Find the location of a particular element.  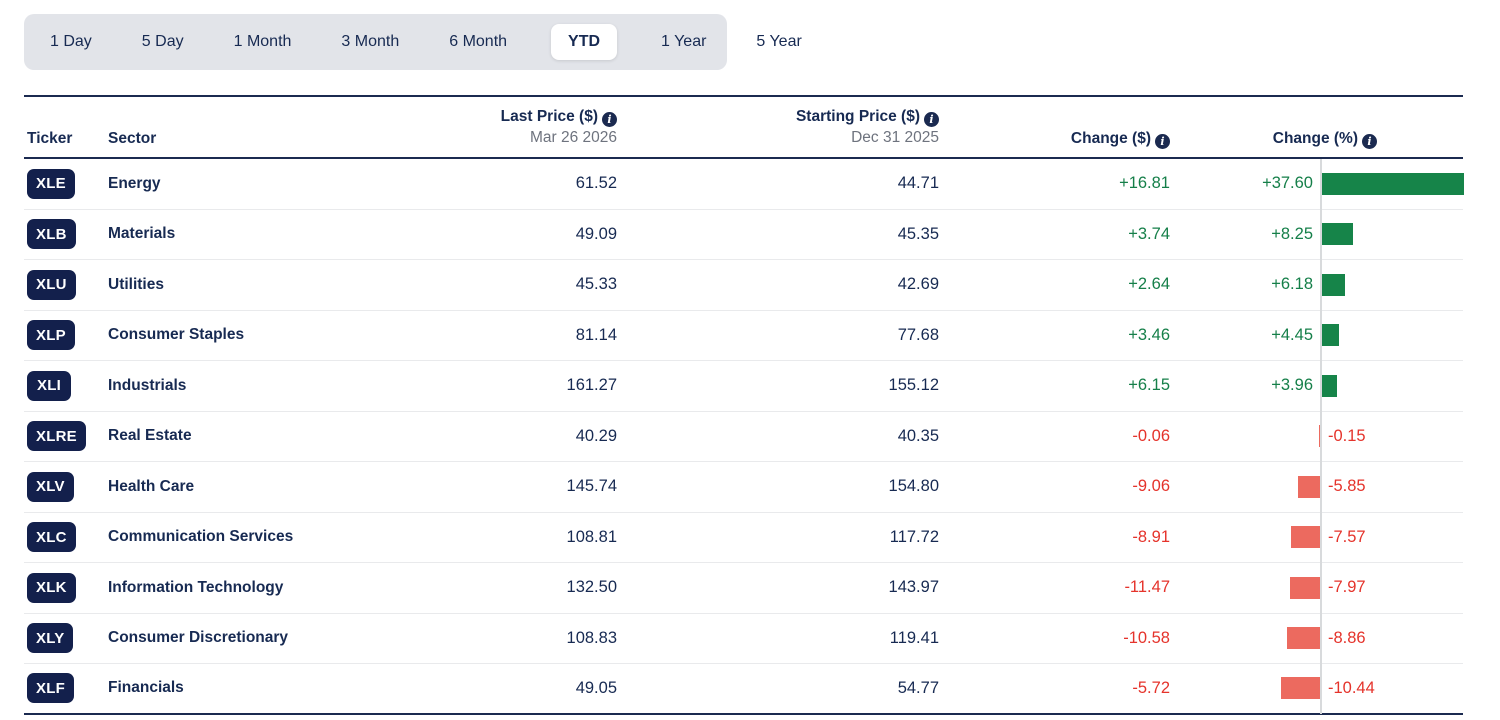

change-percent-value: -8.86 is located at coordinates (1347, 637).